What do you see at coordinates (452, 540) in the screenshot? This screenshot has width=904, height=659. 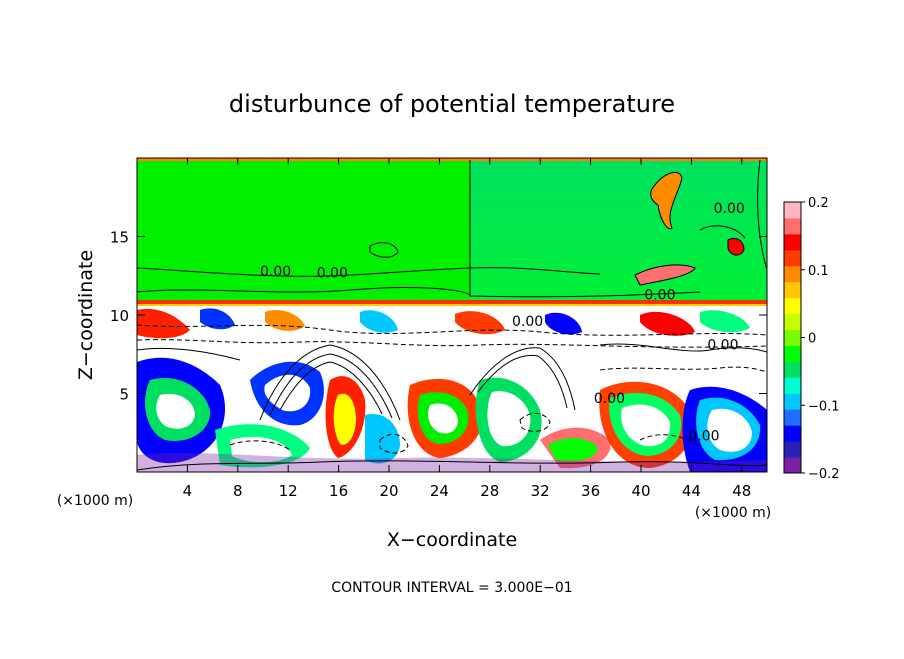 I see `x-axis-label: X−coordinate` at bounding box center [452, 540].